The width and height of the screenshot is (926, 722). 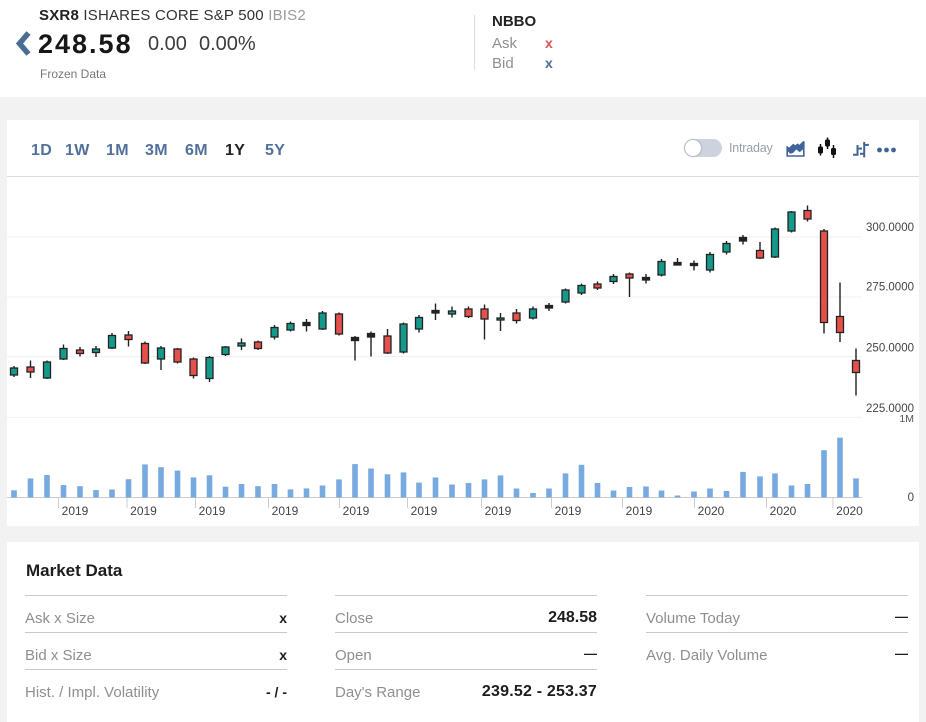 What do you see at coordinates (890, 409) in the screenshot?
I see `svg-text: 225.0000` at bounding box center [890, 409].